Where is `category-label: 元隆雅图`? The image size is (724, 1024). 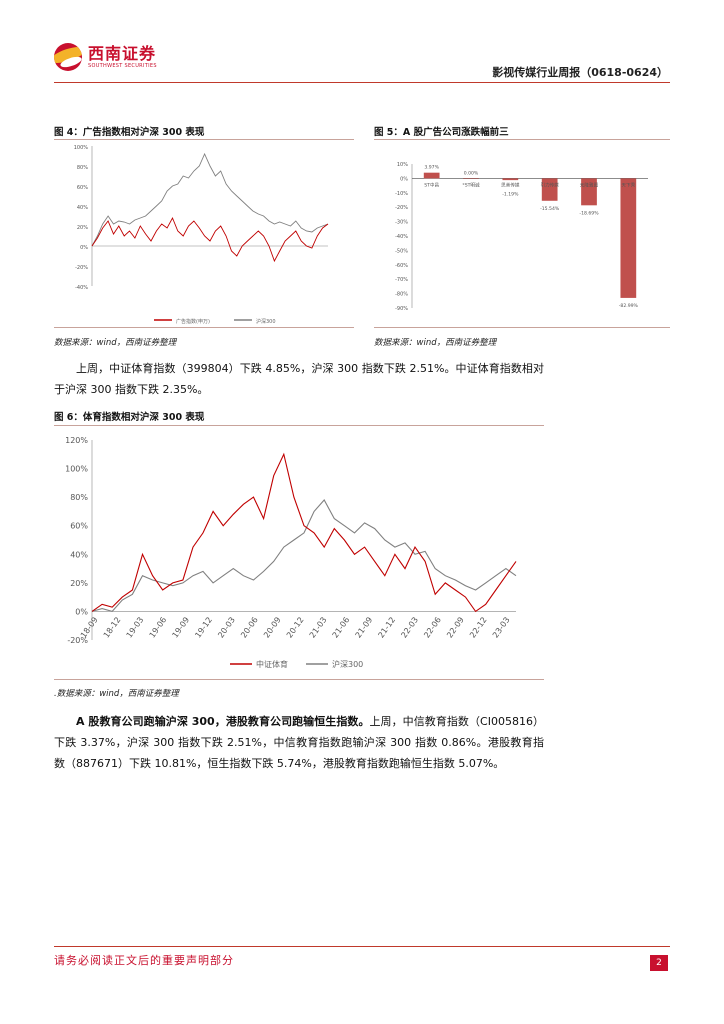 category-label: 元隆雅图 is located at coordinates (589, 184).